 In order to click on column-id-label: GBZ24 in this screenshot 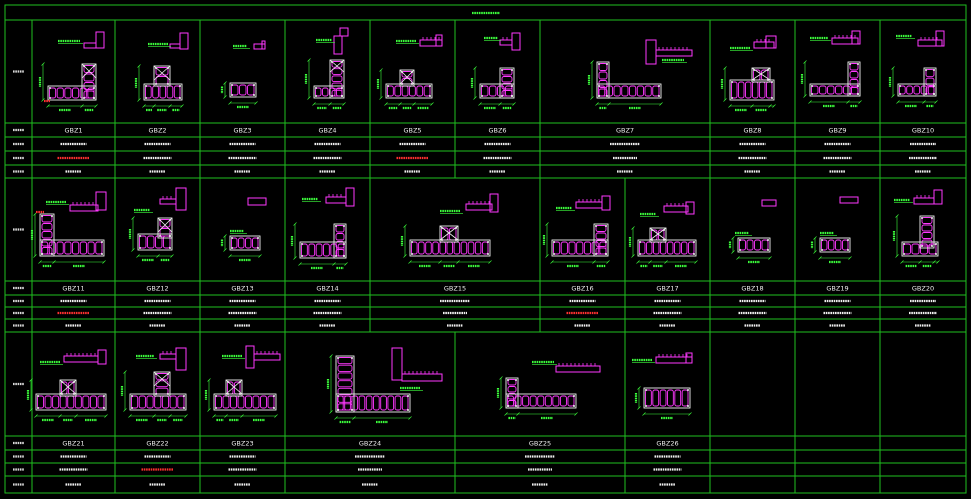, I will do `click(370, 443)`.